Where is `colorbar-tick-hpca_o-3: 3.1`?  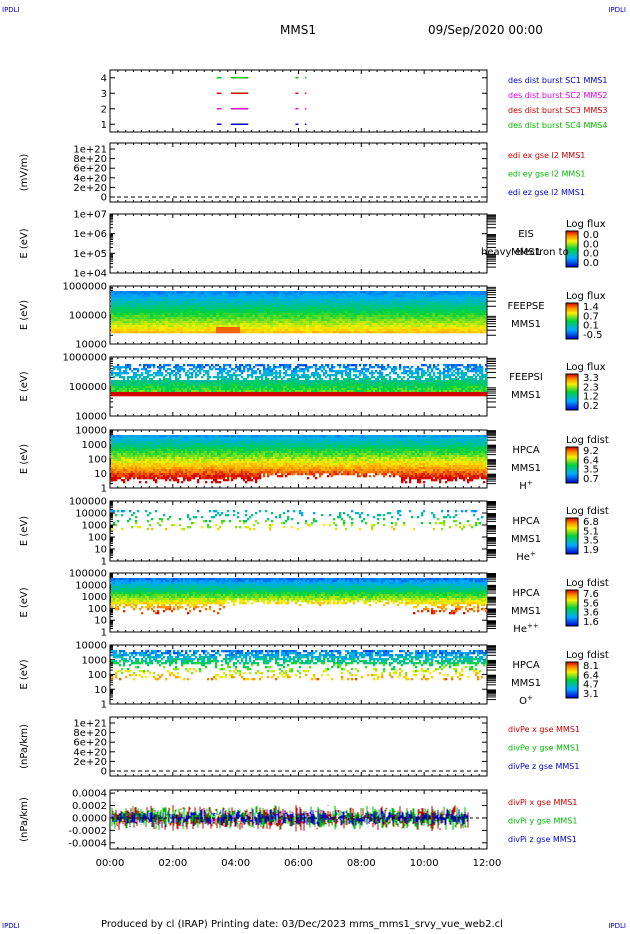
colorbar-tick-hpca_o-3: 3.1 is located at coordinates (591, 694).